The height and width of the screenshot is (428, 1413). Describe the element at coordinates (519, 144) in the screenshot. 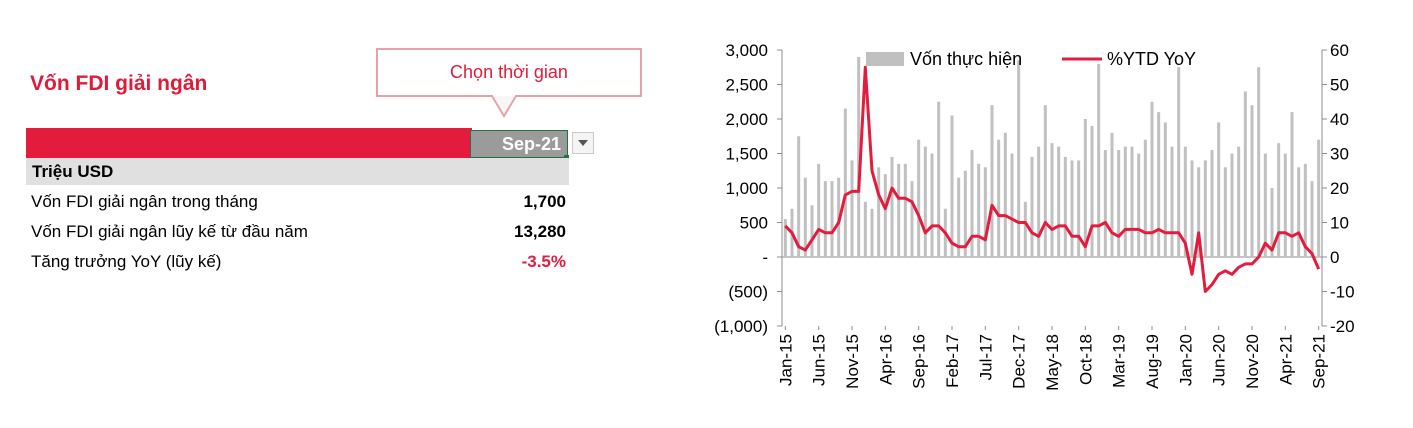

I see `period-selector: Sep-21` at that location.